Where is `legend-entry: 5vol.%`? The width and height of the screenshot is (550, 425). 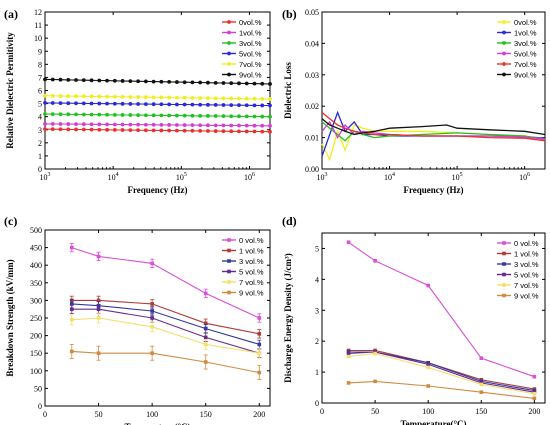
legend-entry: 5vol.% is located at coordinates (250, 53).